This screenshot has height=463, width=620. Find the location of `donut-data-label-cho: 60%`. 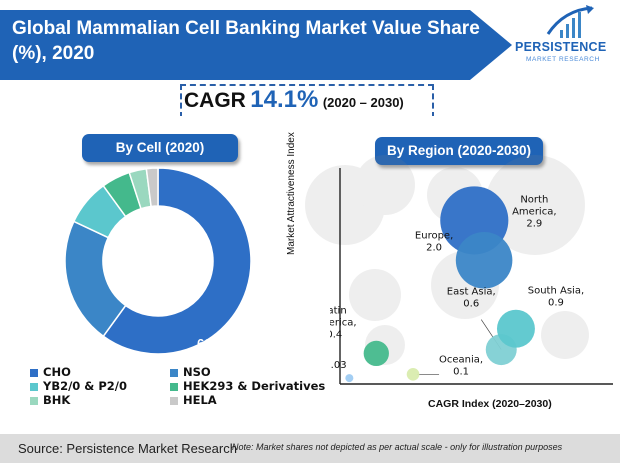

donut-data-label-cho: 60% is located at coordinates (210, 343).